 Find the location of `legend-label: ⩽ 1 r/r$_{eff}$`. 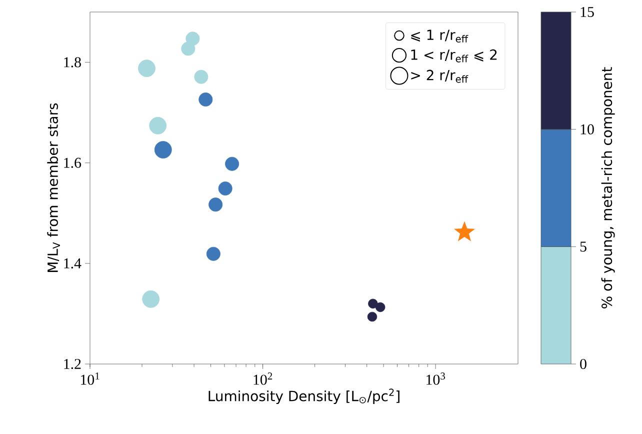

legend-label: ⩽ 1 r/r$_{eff}$ is located at coordinates (439, 36).